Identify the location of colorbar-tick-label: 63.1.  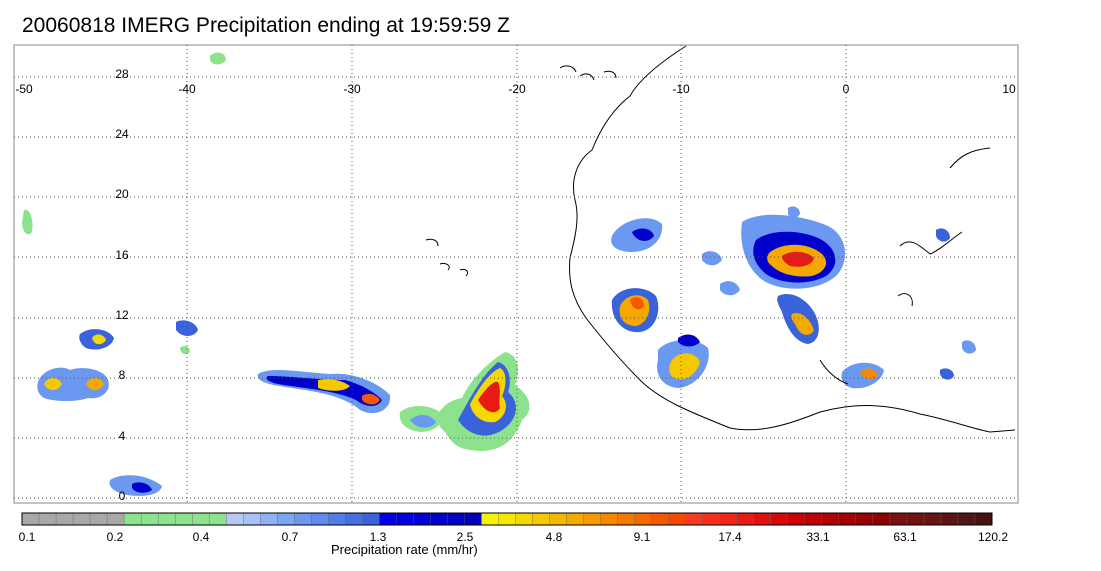
(905, 537).